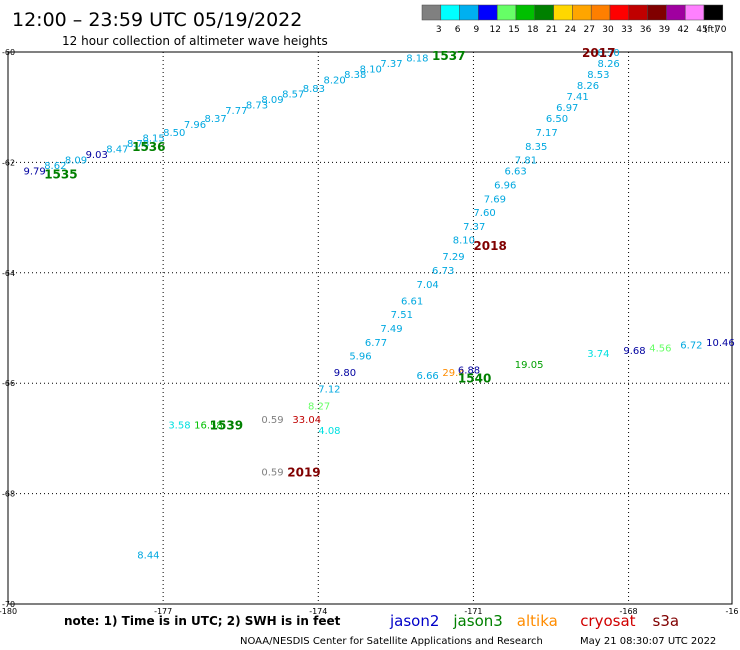  Describe the element at coordinates (345, 373) in the screenshot. I see `wave-height-label: 9.80` at that location.